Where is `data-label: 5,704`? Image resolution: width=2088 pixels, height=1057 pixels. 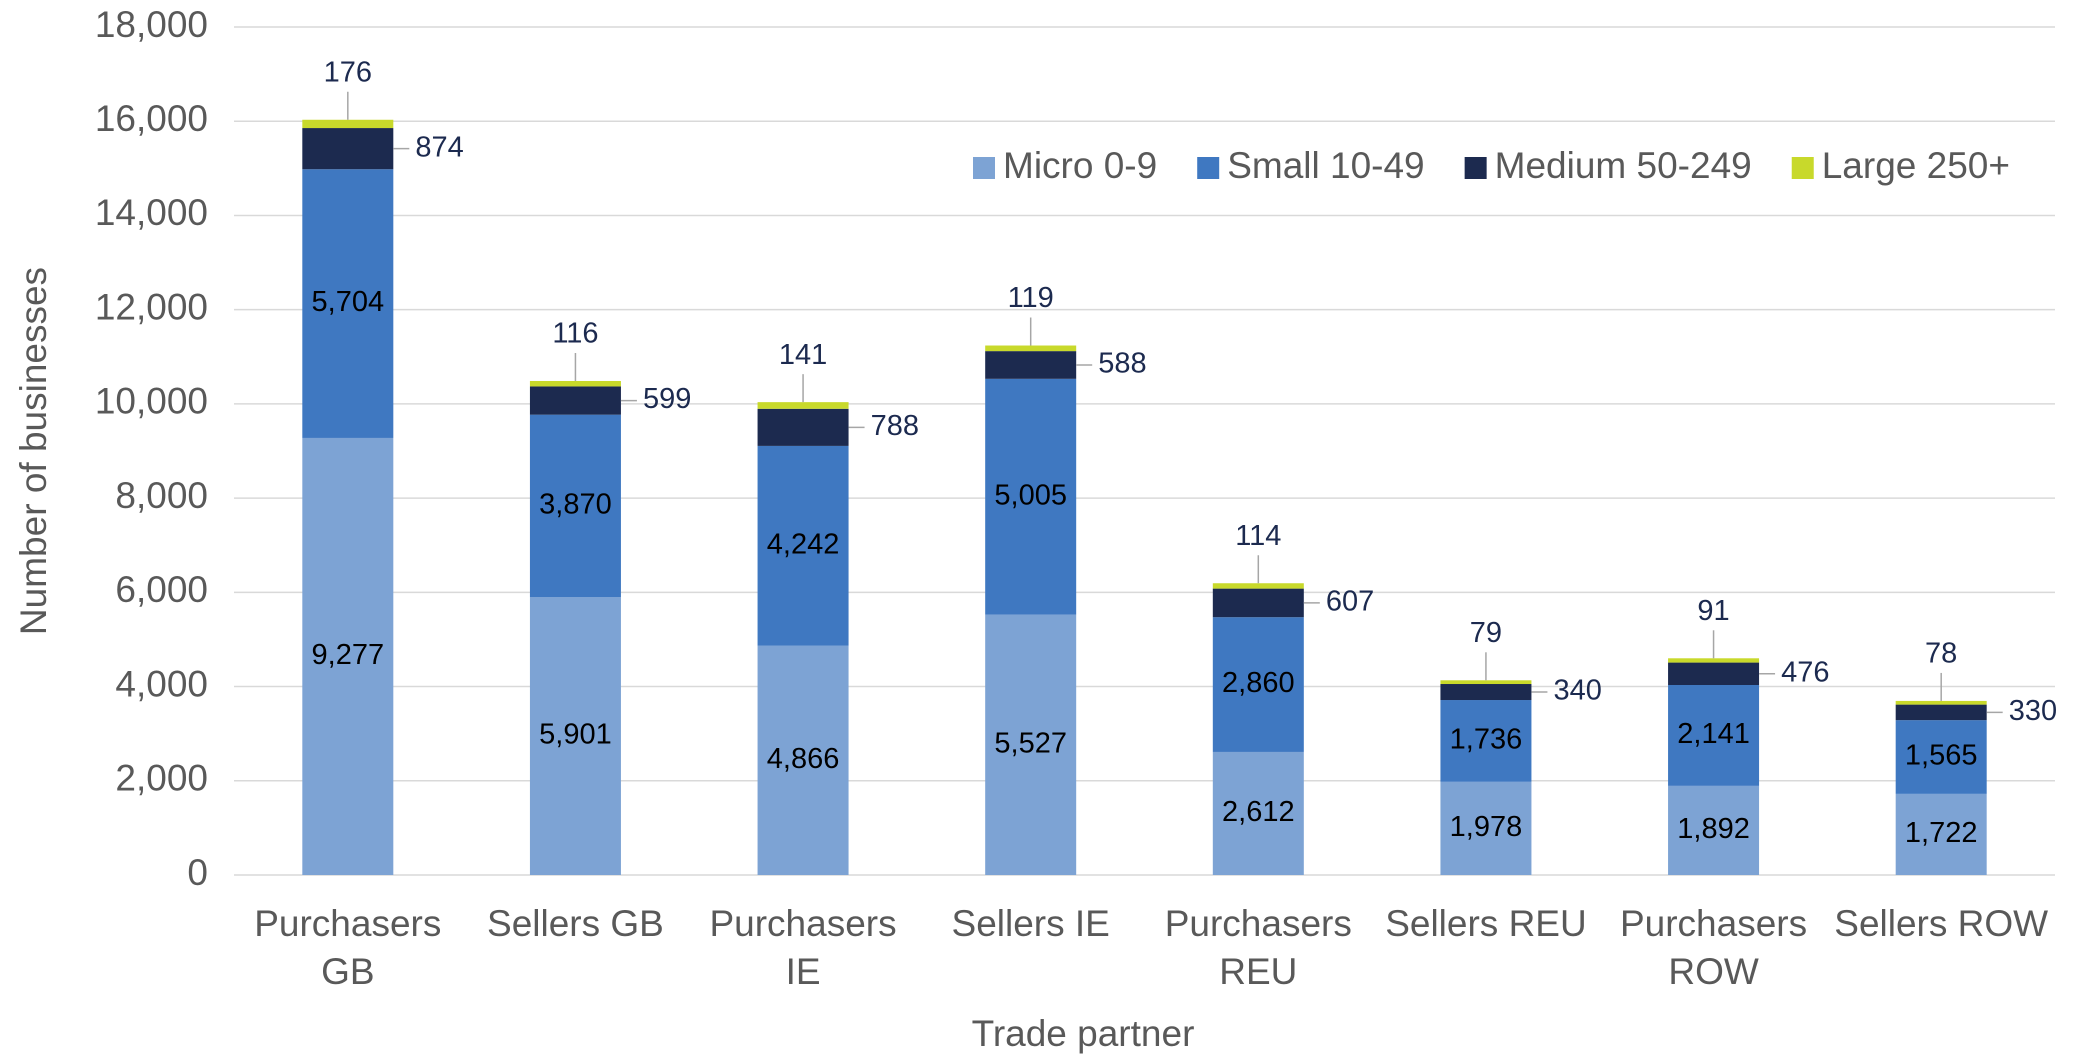 data-label: 5,704 is located at coordinates (348, 302).